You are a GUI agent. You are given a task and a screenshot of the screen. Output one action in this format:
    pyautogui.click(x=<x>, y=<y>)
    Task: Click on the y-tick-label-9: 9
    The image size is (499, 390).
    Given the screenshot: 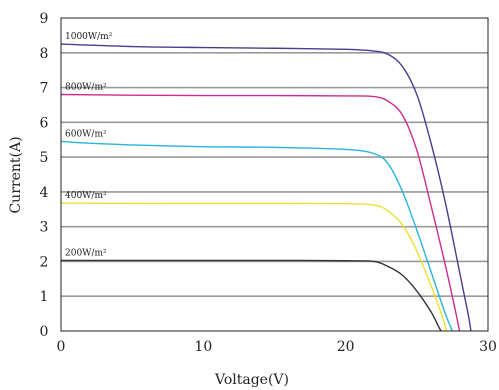 What is the action you would take?
    pyautogui.click(x=44, y=19)
    